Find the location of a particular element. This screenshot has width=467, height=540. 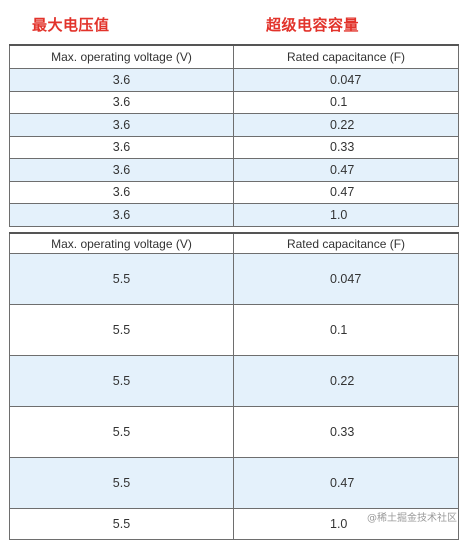

table-row: 3.6 0.047 is located at coordinates (234, 80).